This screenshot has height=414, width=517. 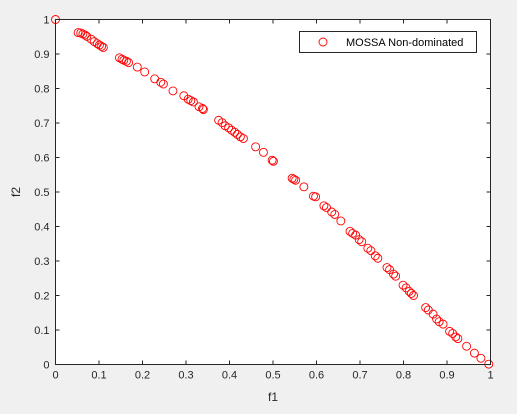 I want to click on legend: MOSSA Non-dominated, so click(x=388, y=42).